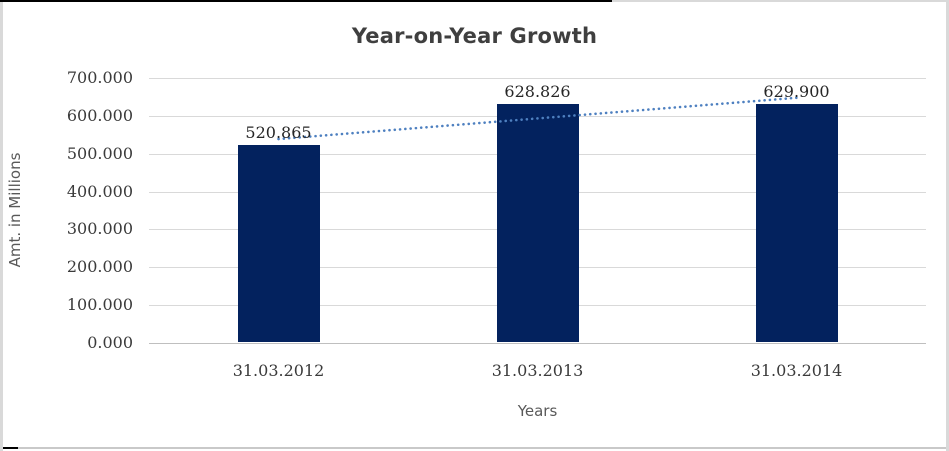 The image size is (949, 451). I want to click on y-tick-label: 100.000, so click(99, 305).